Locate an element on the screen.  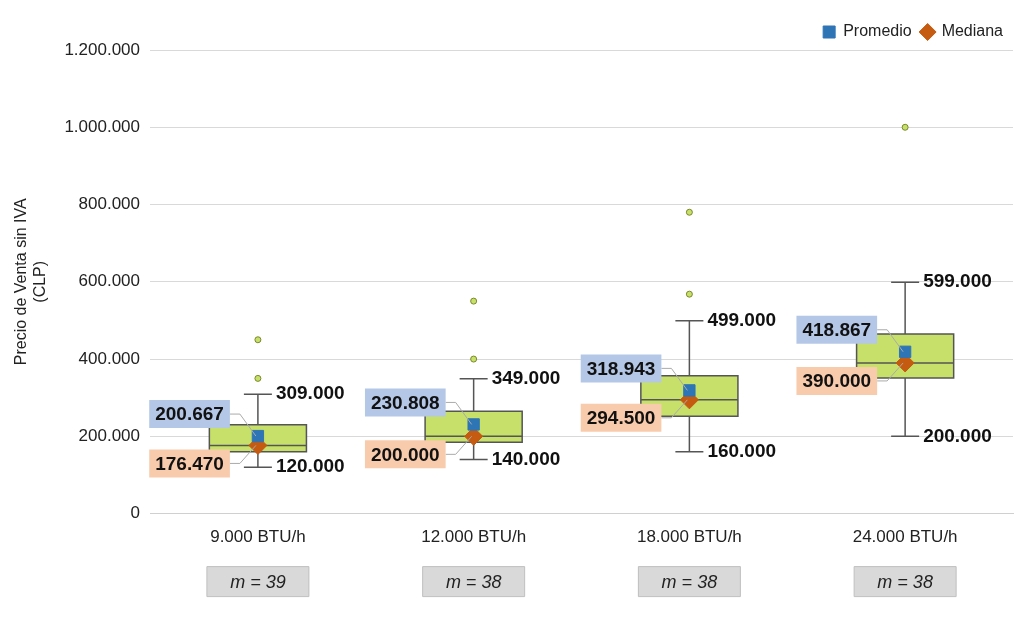
data-label: 318.943 is located at coordinates (621, 368).